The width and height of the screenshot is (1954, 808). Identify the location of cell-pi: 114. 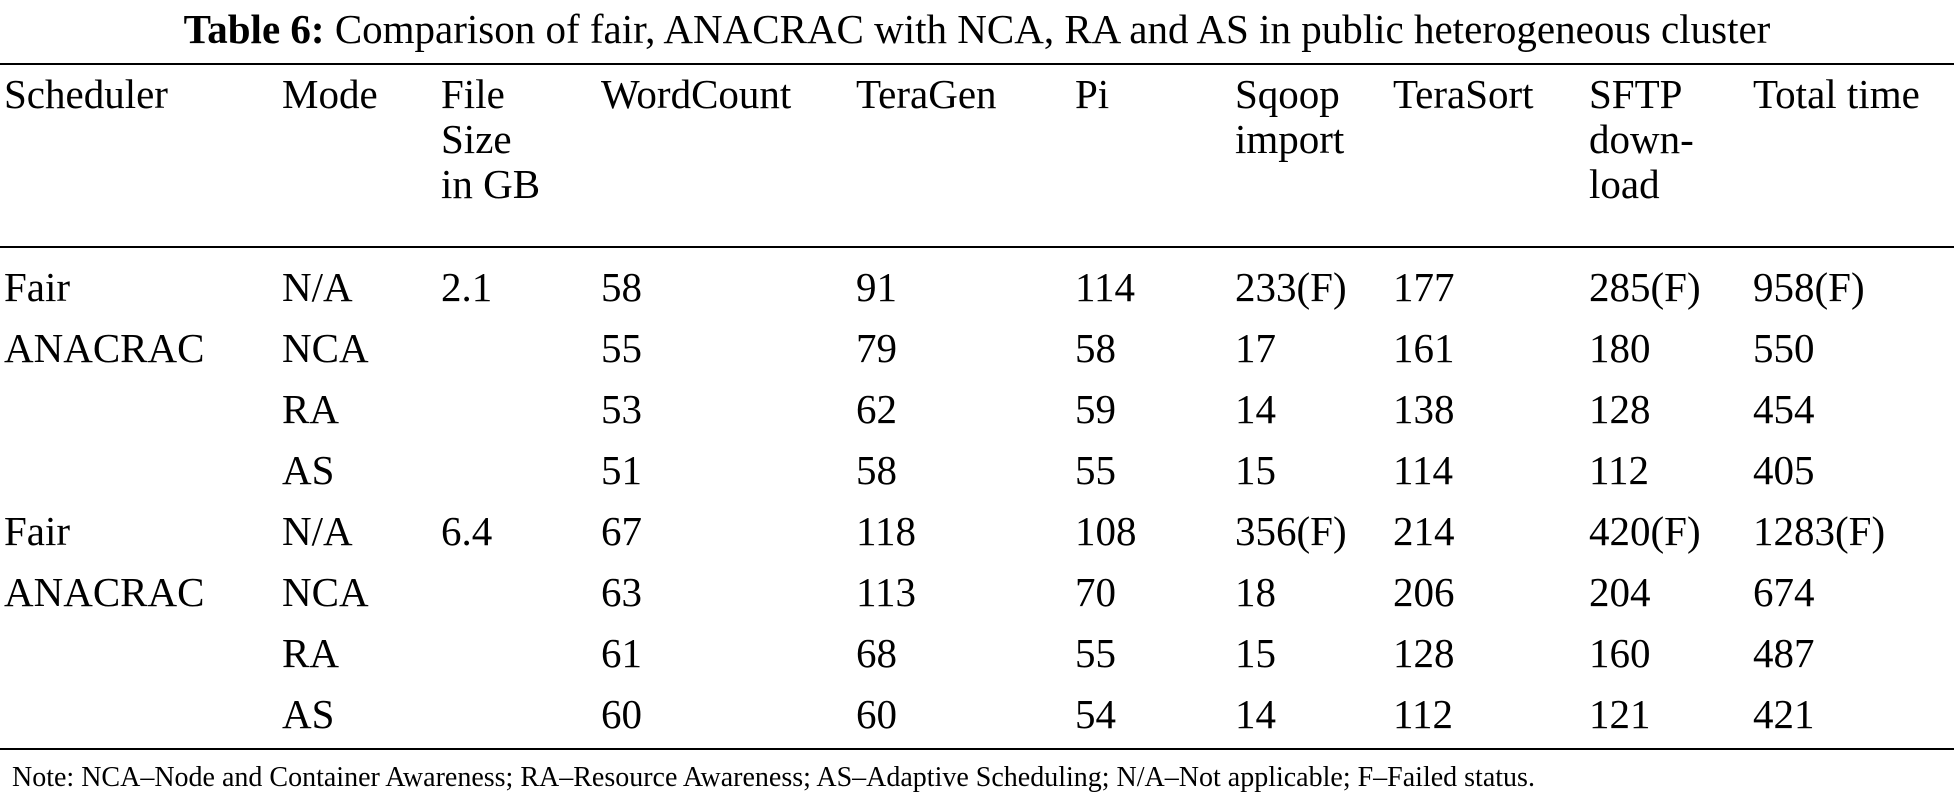
(1105, 287).